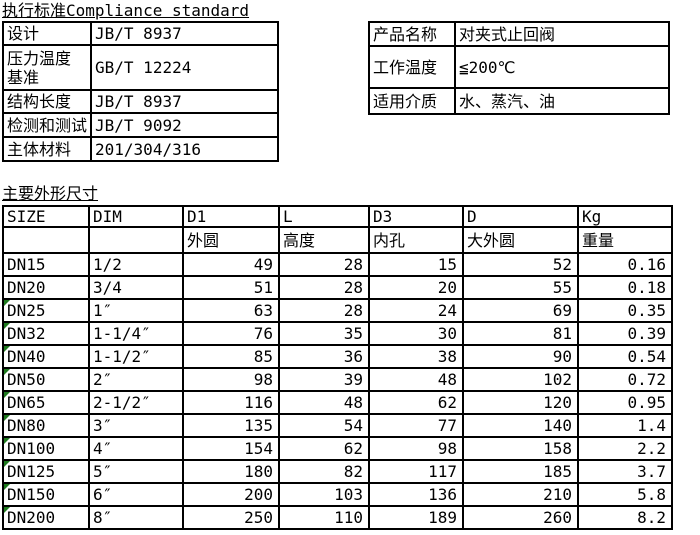 The width and height of the screenshot is (700, 535). I want to click on compliance-label: 设计, so click(47, 33).